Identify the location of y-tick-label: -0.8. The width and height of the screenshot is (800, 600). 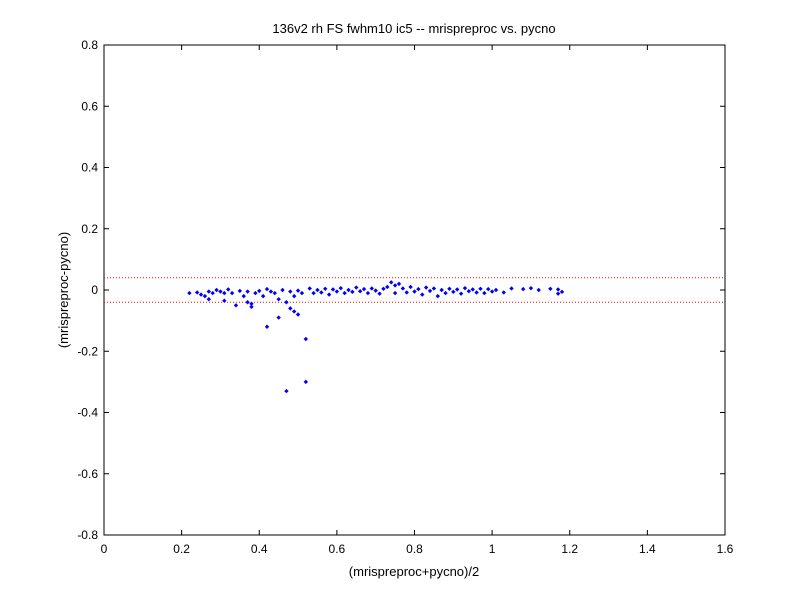
(87, 535).